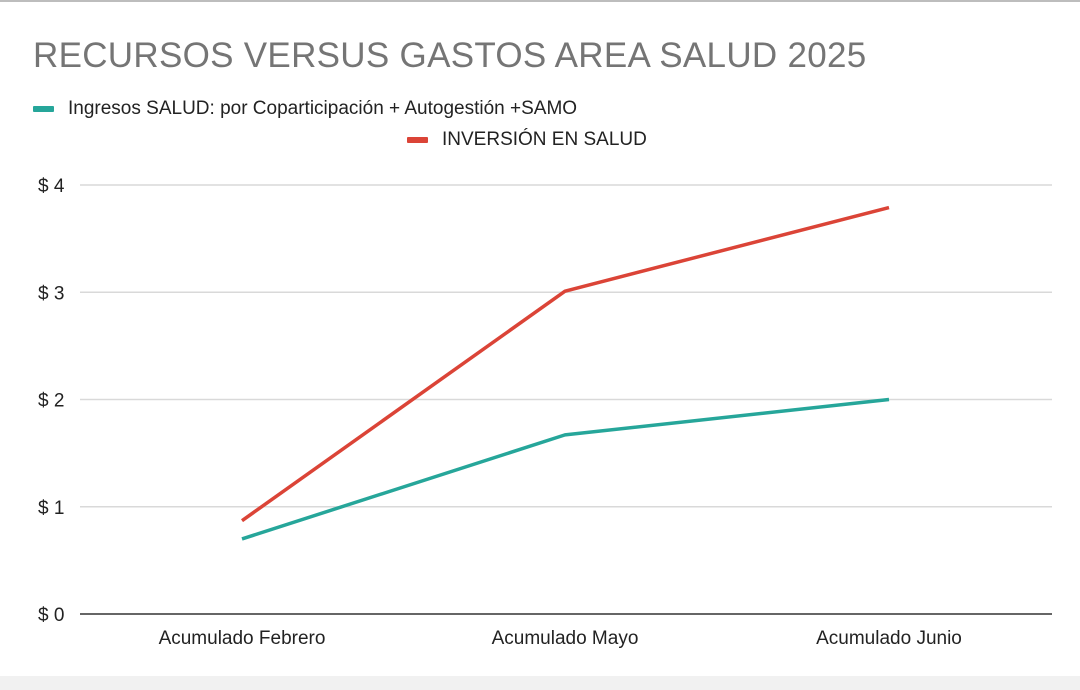 The image size is (1080, 690). I want to click on x-tick-label: Acumulado Mayo, so click(565, 638).